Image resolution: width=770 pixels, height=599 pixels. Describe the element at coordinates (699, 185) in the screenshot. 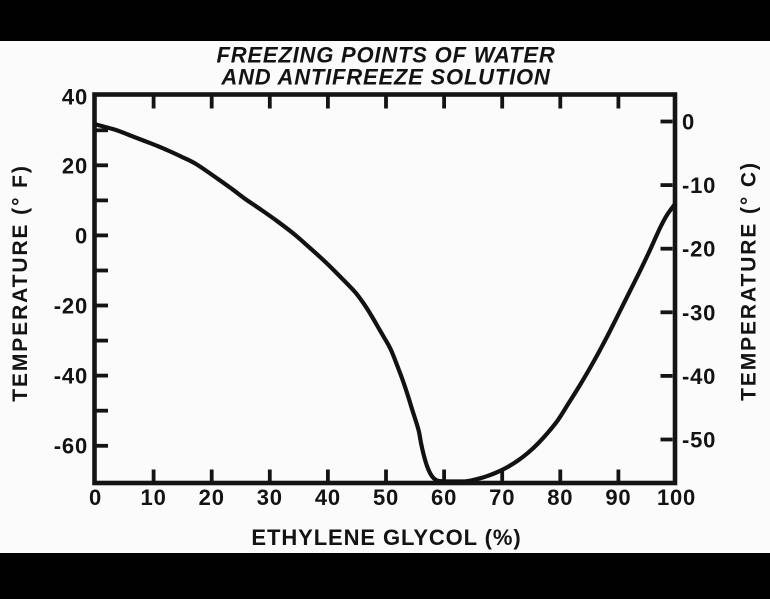

I see `svg-text: -10` at that location.